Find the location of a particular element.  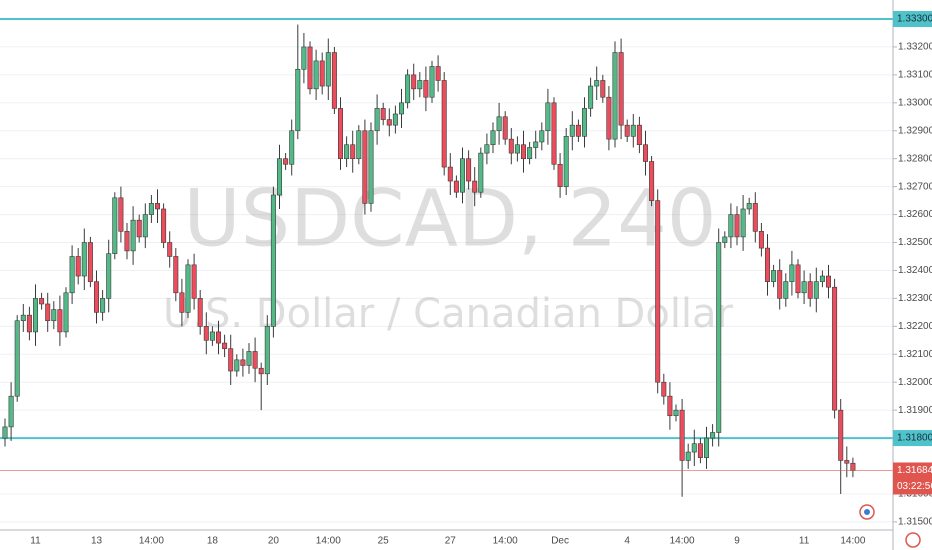

level-label-box is located at coordinates (912, 438).